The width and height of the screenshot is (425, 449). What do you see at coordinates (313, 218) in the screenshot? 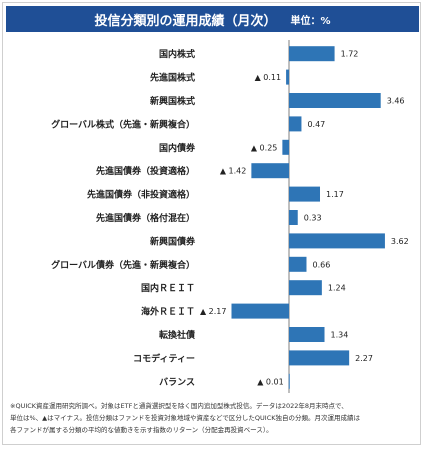
I see `value-label-8: 0.33` at bounding box center [313, 218].